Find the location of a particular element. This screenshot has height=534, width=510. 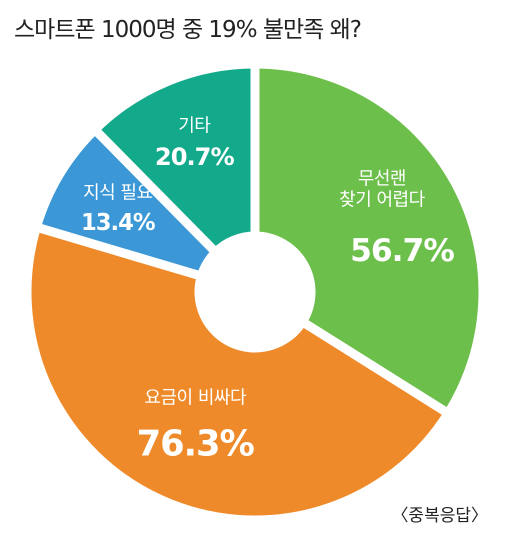

value-label: 56.7% is located at coordinates (402, 250).